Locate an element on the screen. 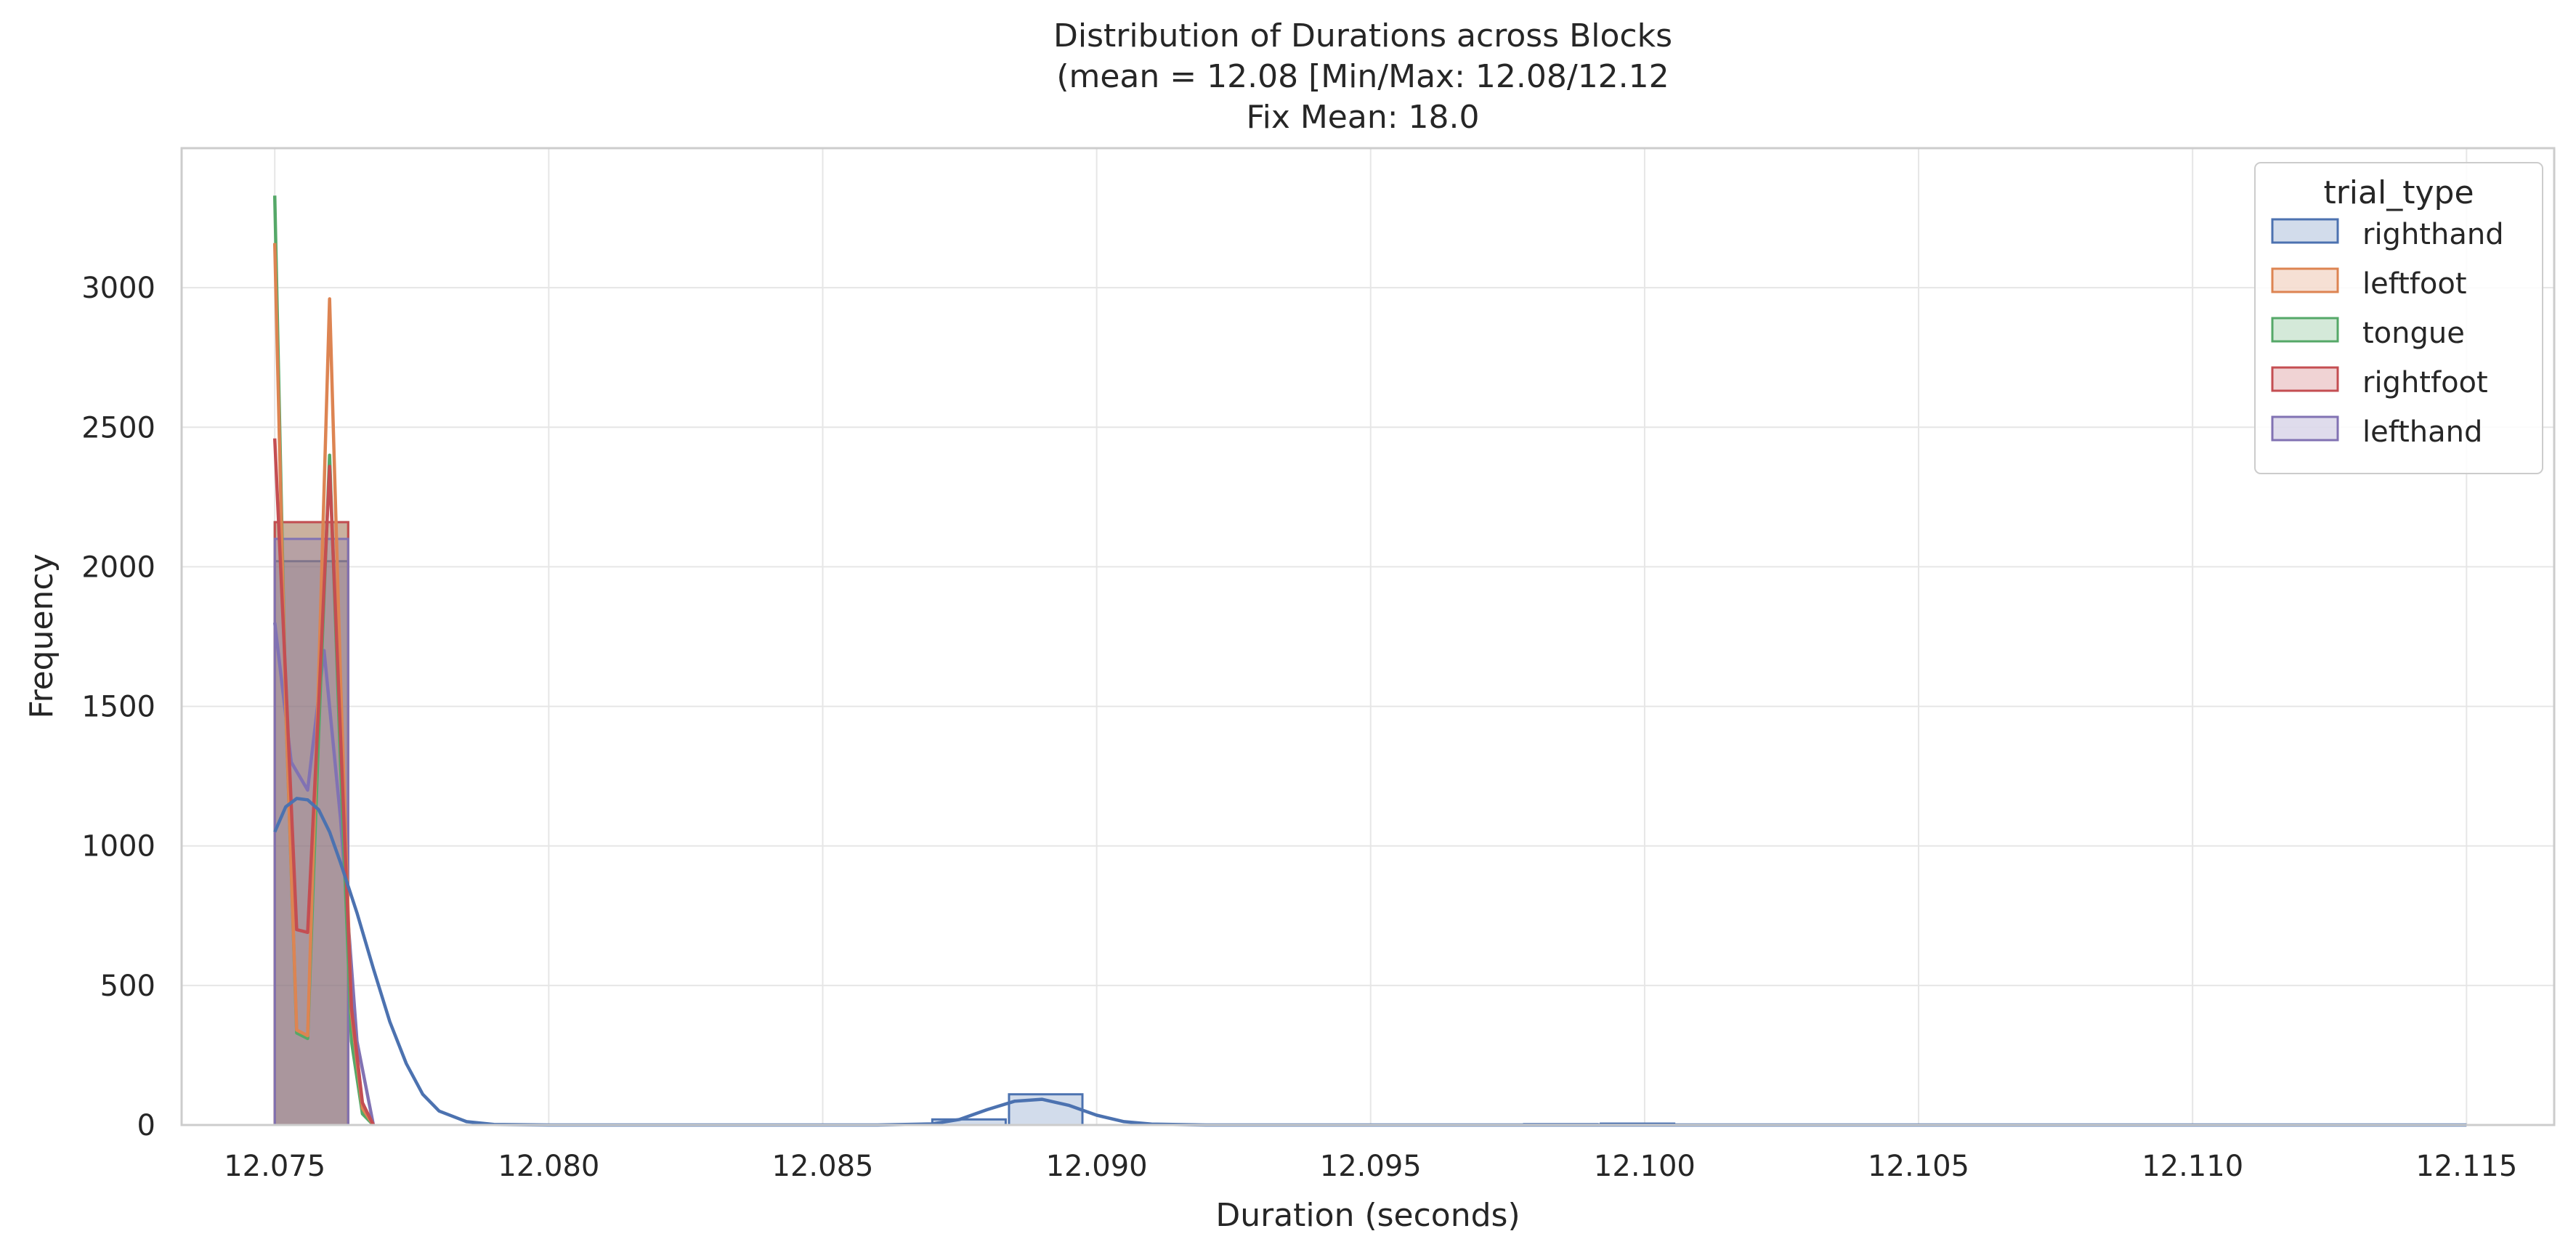 The height and width of the screenshot is (1255, 2576). x-axis-label: Duration (seconds) is located at coordinates (1367, 1215).